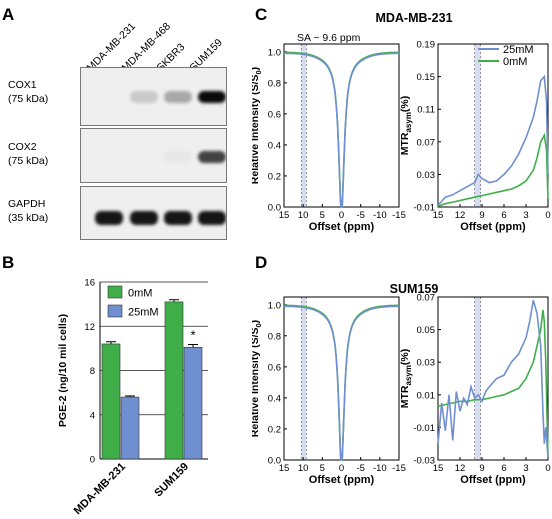 The height and width of the screenshot is (519, 552). Describe the element at coordinates (143, 313) in the screenshot. I see `legend-label: 25mM` at that location.